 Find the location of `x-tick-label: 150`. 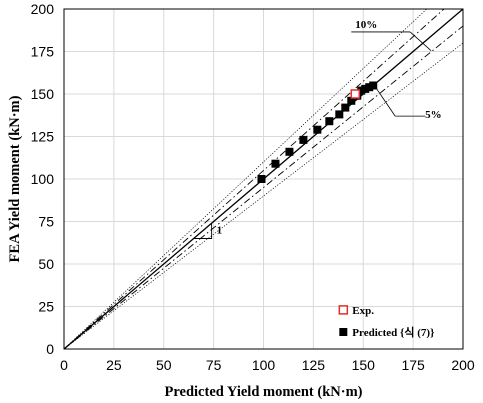

x-tick-label: 150 is located at coordinates (364, 365).